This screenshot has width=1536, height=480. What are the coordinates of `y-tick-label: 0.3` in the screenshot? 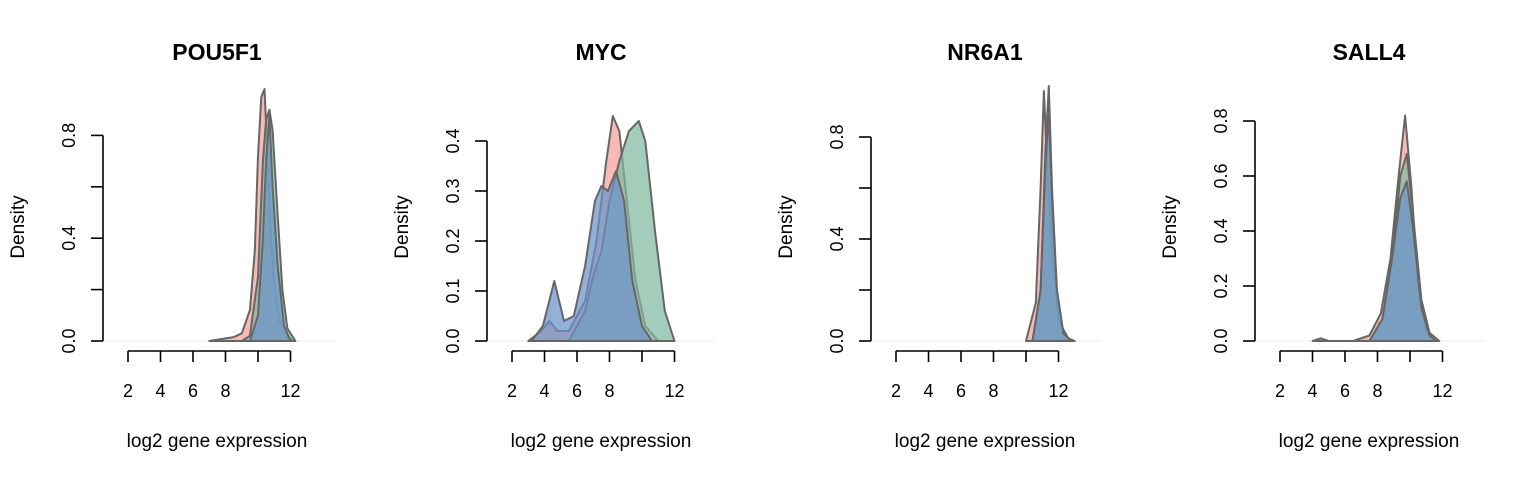 It's located at (453, 190).